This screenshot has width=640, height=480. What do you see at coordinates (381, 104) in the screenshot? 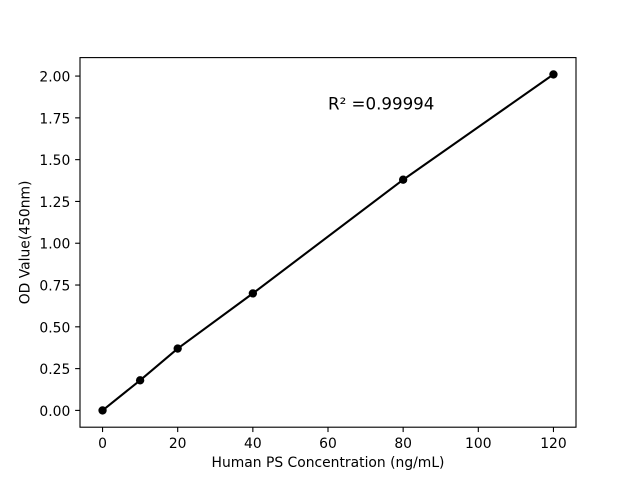
I see `annotation-r-squared: R² =0.99994` at bounding box center [381, 104].